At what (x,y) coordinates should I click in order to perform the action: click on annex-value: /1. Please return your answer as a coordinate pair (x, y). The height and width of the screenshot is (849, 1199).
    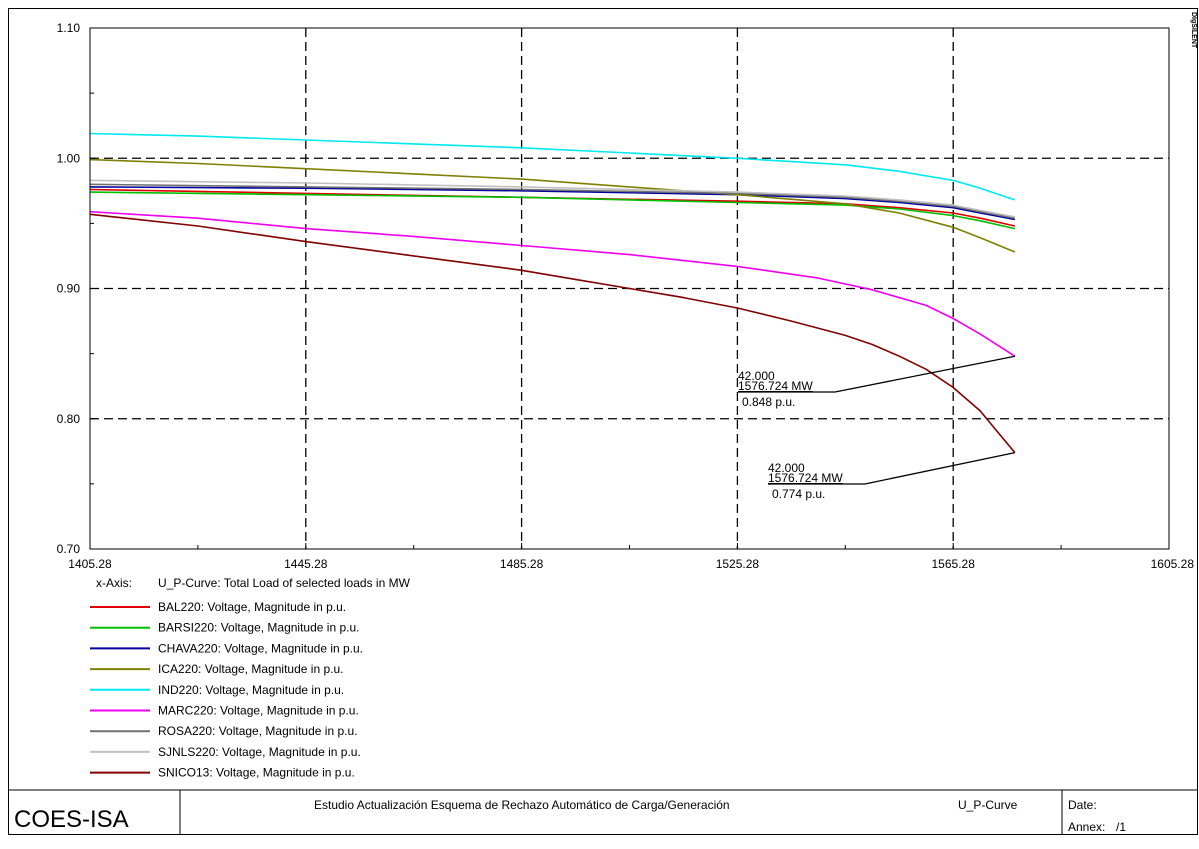
    Looking at the image, I should click on (1121, 827).